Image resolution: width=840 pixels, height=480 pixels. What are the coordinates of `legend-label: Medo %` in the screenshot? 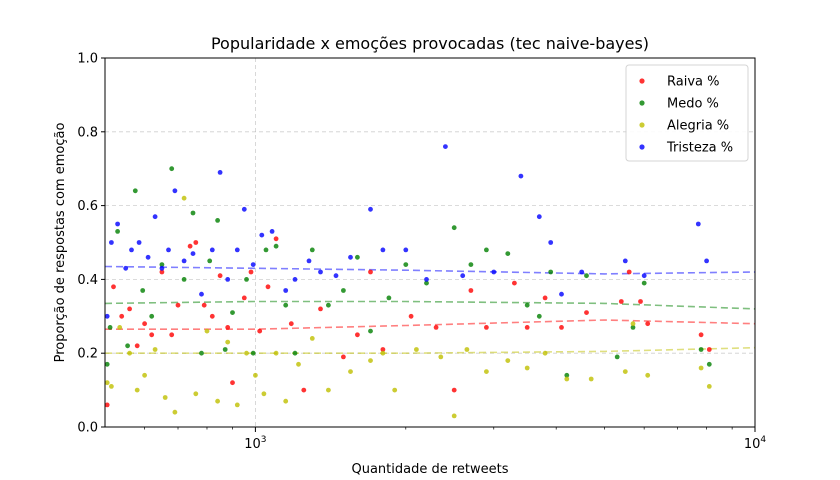 It's located at (693, 104).